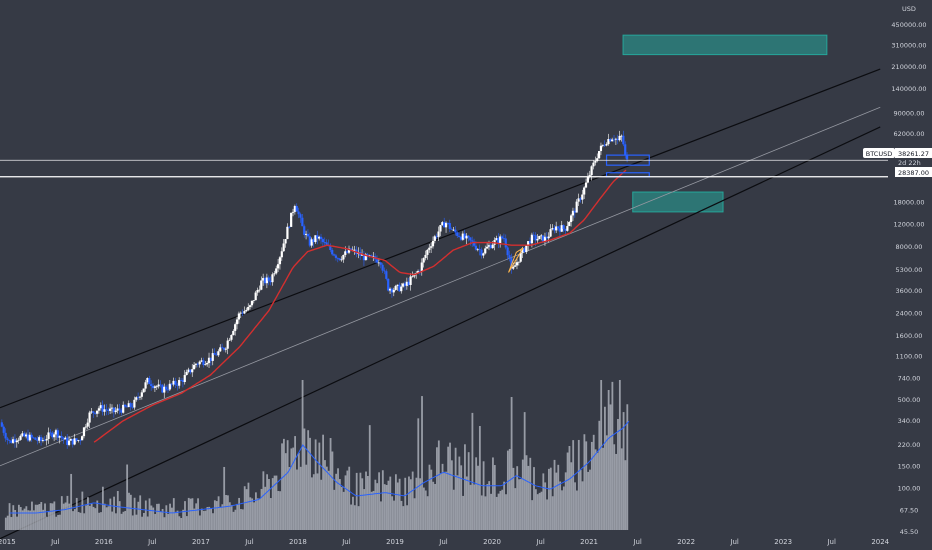  Describe the element at coordinates (897, 162) in the screenshot. I see `symbol-price-badge: BTCUSD 38261.27 2d 22h 28387.00` at that location.